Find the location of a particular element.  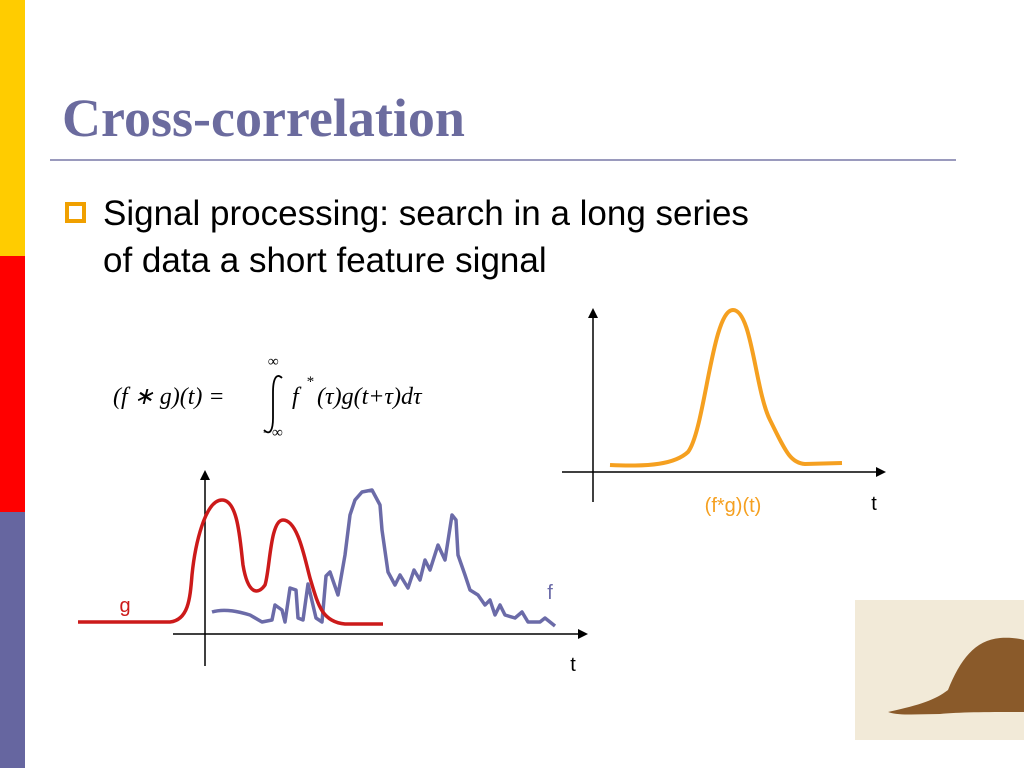

formula-integrand: f is located at coordinates (297, 397).